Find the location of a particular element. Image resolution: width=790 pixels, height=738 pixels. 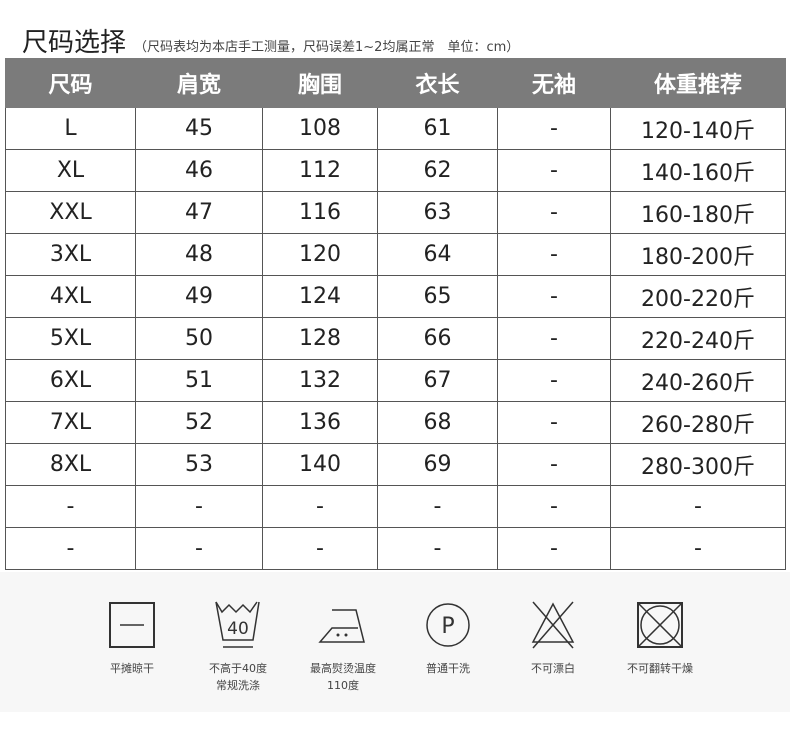

svg-text: 40 is located at coordinates (238, 629).